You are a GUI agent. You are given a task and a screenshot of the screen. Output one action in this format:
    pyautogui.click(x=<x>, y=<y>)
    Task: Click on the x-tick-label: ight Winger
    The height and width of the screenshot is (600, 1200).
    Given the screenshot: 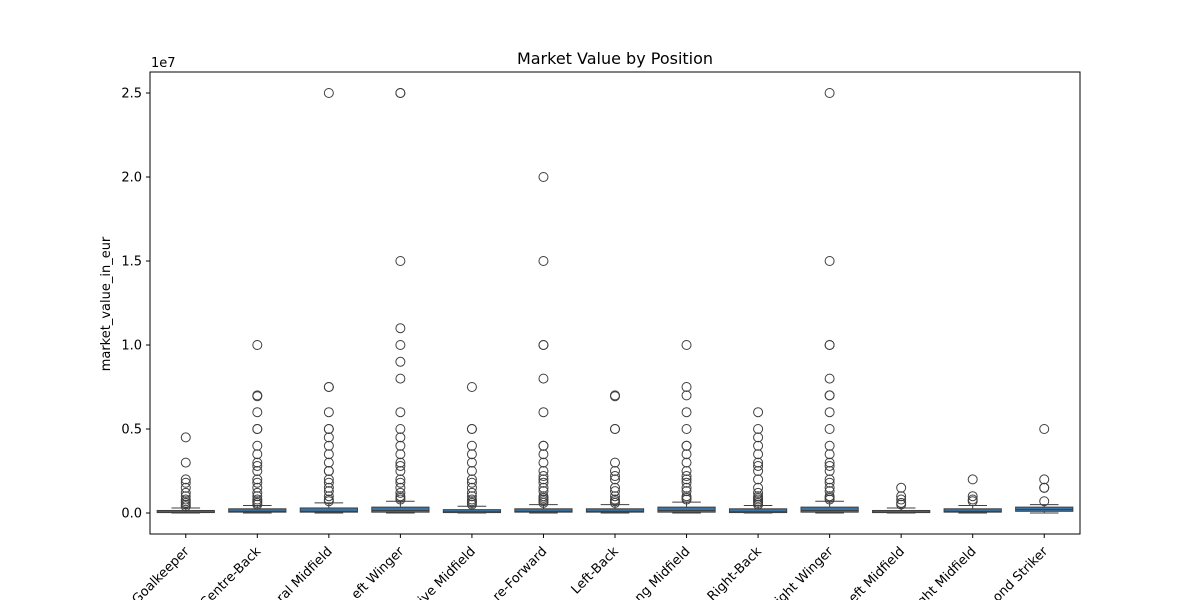 What is the action you would take?
    pyautogui.click(x=805, y=572)
    